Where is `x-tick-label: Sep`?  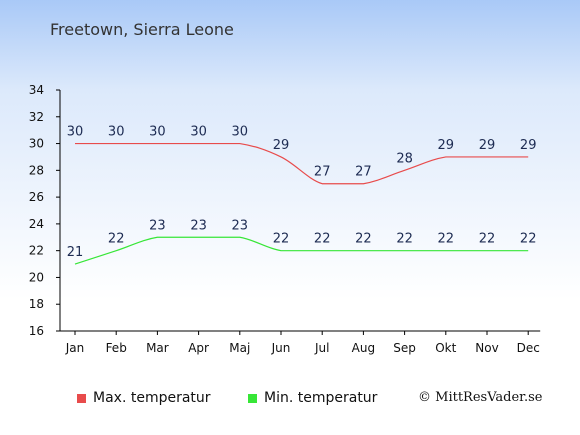 x-tick-label: Sep is located at coordinates (404, 348).